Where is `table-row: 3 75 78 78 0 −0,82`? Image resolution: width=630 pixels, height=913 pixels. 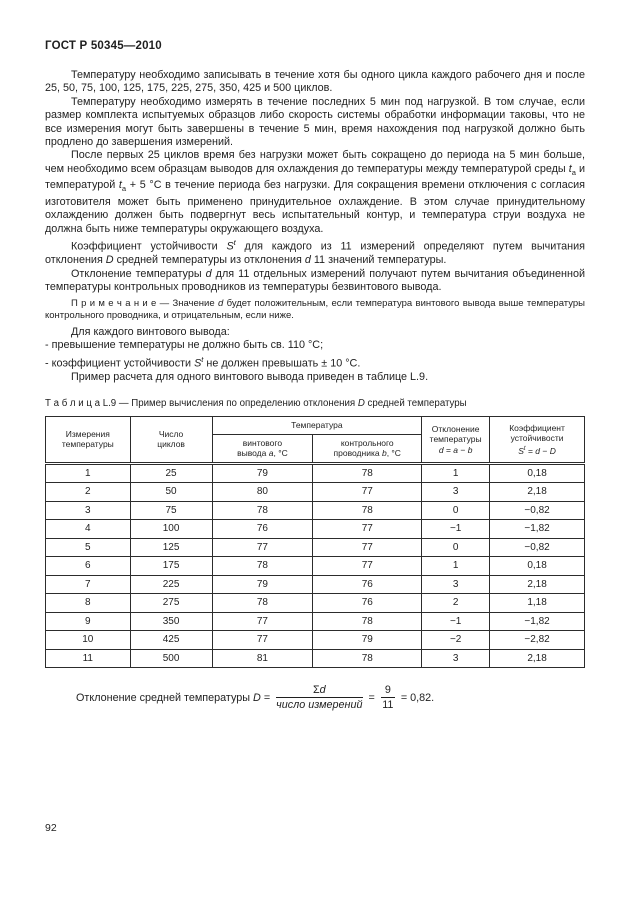 table-row: 3 75 78 78 0 −0,82 is located at coordinates (315, 510).